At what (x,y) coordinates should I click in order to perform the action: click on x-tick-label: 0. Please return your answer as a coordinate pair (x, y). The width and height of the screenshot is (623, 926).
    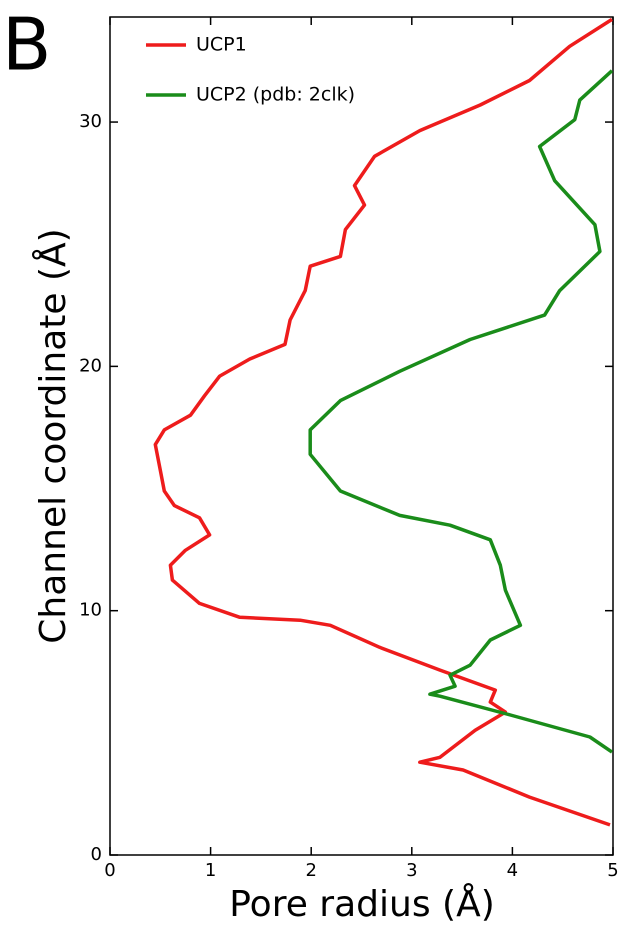
    Looking at the image, I should click on (109, 870).